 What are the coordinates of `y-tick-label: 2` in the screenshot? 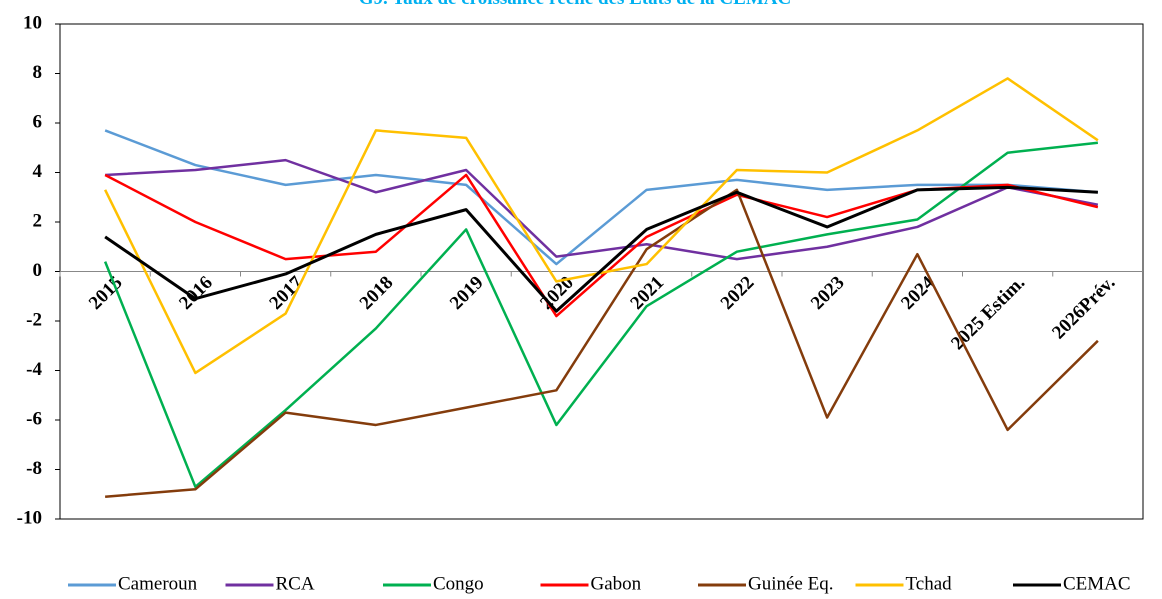 It's located at (38, 220).